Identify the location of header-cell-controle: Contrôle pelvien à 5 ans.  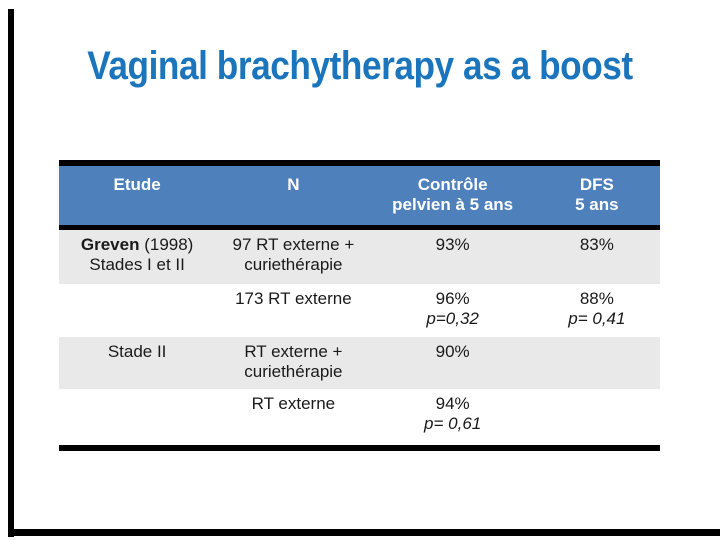
(453, 195).